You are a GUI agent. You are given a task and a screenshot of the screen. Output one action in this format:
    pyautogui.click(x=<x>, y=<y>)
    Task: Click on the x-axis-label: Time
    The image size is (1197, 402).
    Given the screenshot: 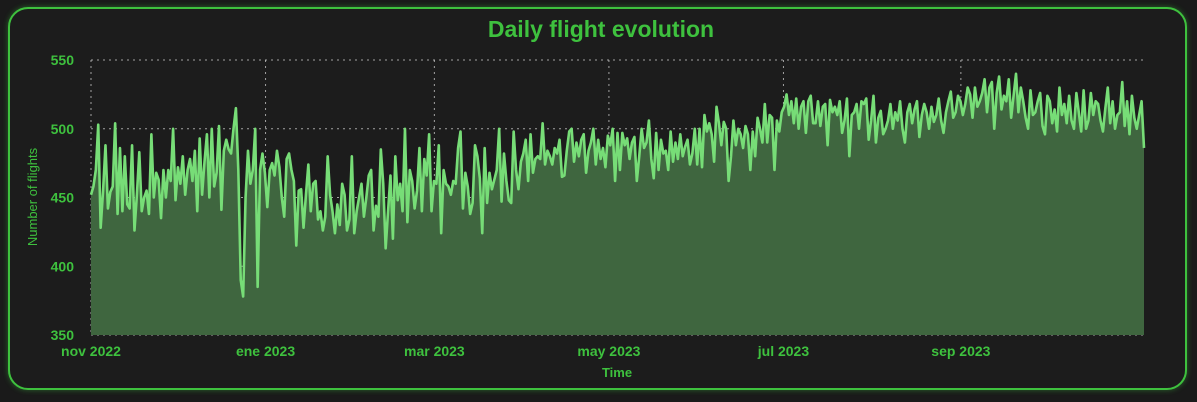 What is the action you would take?
    pyautogui.click(x=617, y=372)
    